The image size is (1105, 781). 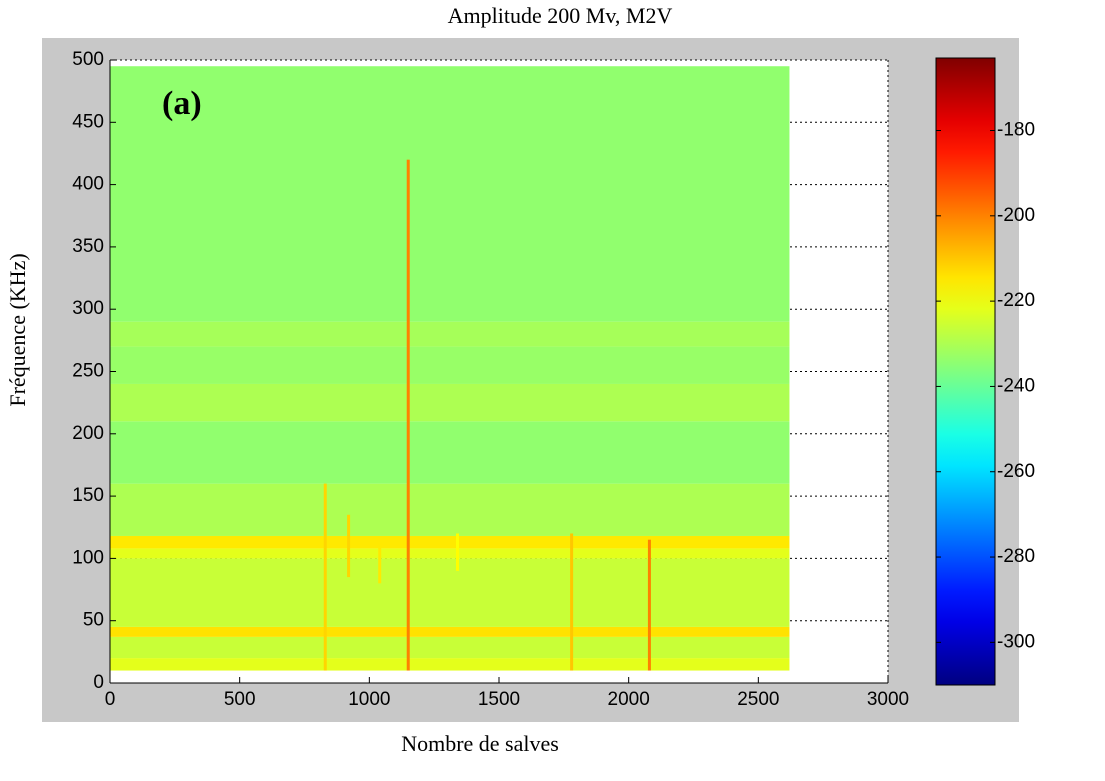 I want to click on chart-title: Amplitude 200 Mv, M2V, so click(x=560, y=15).